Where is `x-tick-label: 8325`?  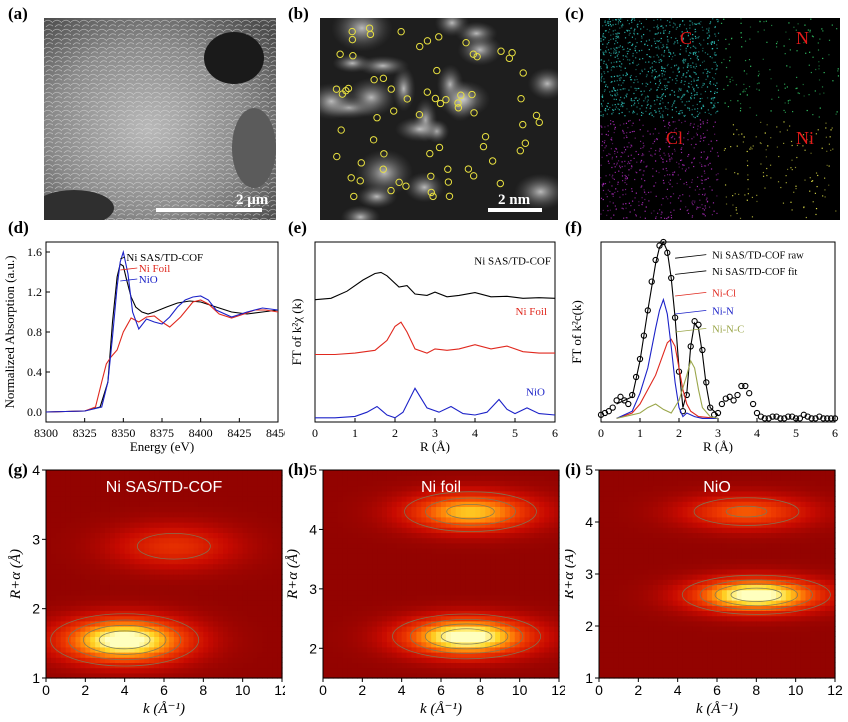
x-tick-label: 8325 is located at coordinates (85, 433).